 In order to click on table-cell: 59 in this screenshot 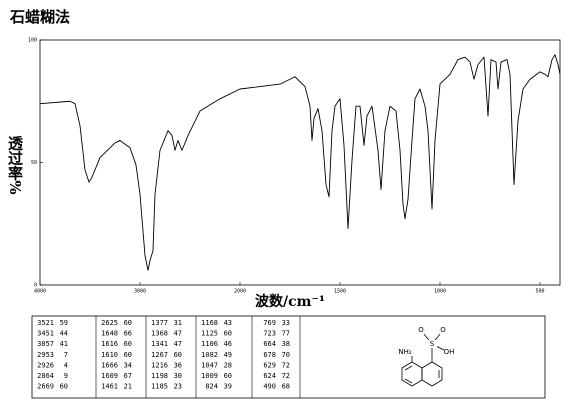, I will do `click(64, 323)`.